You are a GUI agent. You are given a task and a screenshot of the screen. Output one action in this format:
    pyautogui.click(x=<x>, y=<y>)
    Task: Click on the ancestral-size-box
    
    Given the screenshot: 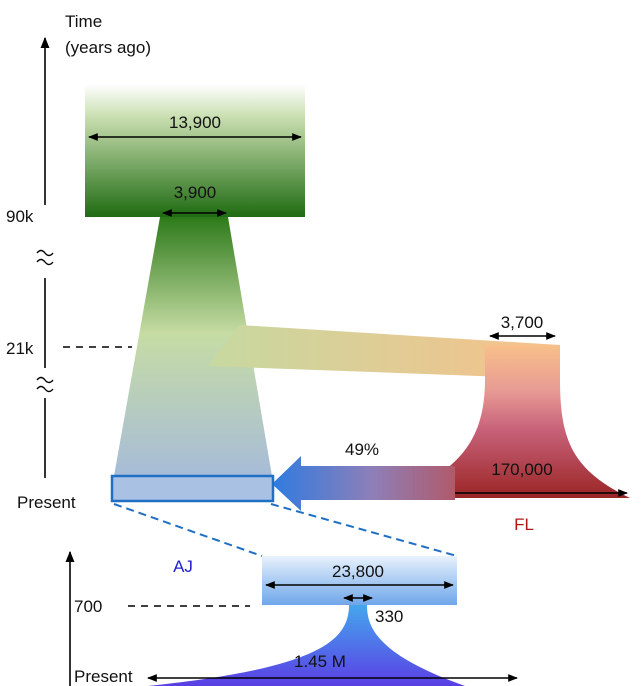 What is the action you would take?
    pyautogui.click(x=195, y=150)
    